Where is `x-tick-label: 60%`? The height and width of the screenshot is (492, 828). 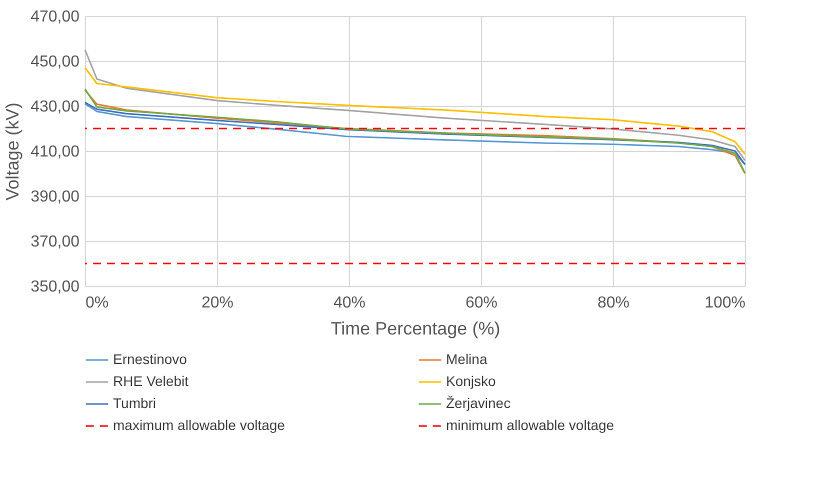
x-tick-label: 60% is located at coordinates (481, 303).